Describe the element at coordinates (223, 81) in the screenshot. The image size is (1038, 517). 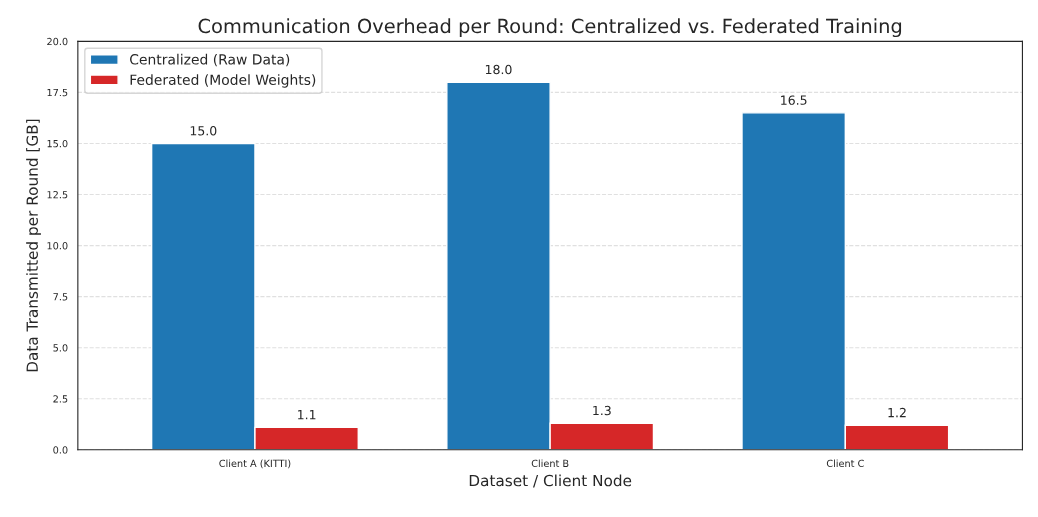
I see `legend-label: Federated (Model Weights)` at that location.